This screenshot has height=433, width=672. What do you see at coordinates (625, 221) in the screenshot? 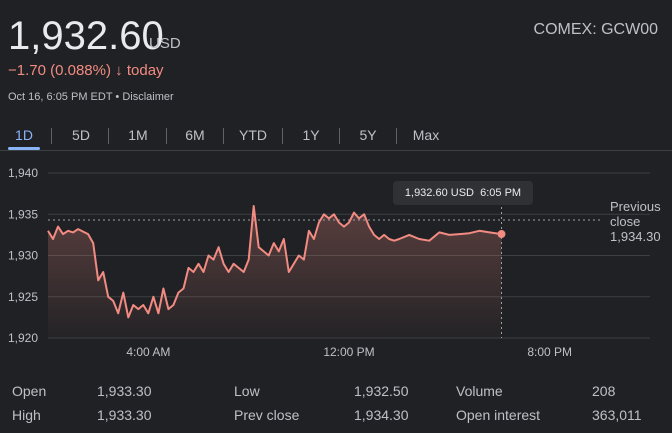
I see `previous-close-line2: close` at bounding box center [625, 221].